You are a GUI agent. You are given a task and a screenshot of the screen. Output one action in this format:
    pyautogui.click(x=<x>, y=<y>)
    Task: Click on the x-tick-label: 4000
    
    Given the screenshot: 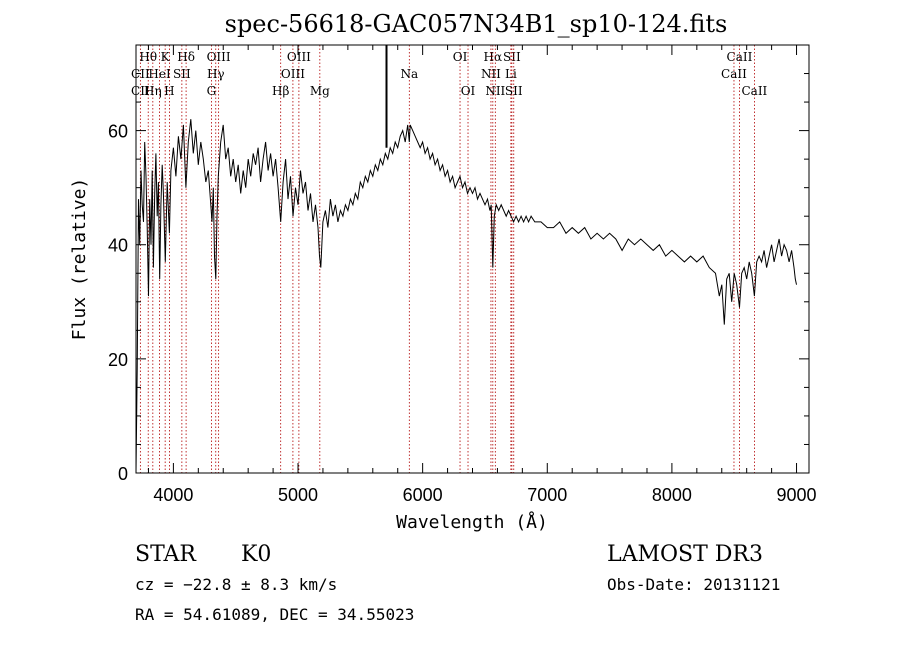 What is the action you would take?
    pyautogui.click(x=173, y=495)
    